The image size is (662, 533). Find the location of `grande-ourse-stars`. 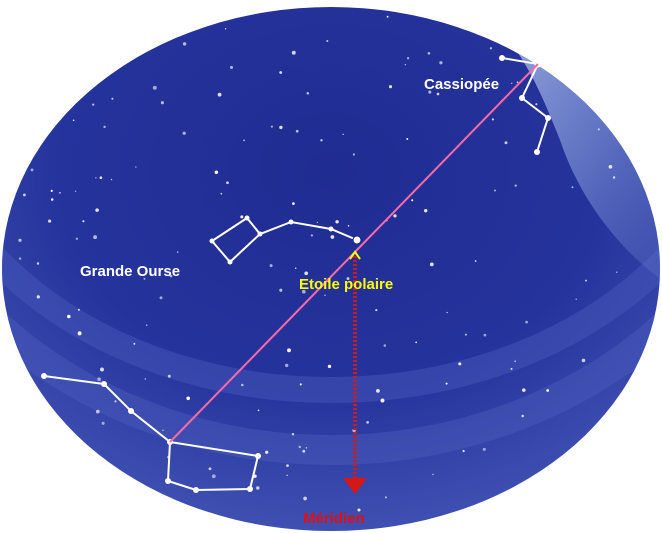

grande-ourse-stars is located at coordinates (151, 433).